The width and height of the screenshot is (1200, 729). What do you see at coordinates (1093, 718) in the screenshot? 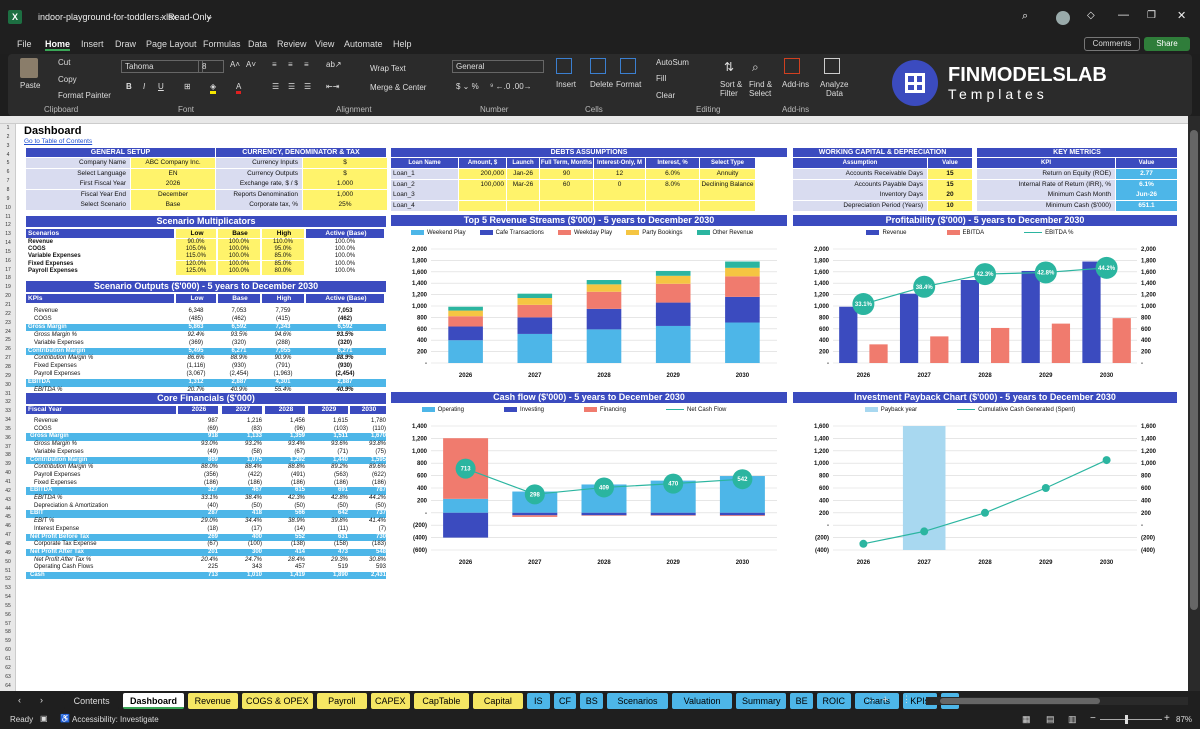
I see `zoom-out-icon: −` at bounding box center [1093, 718].